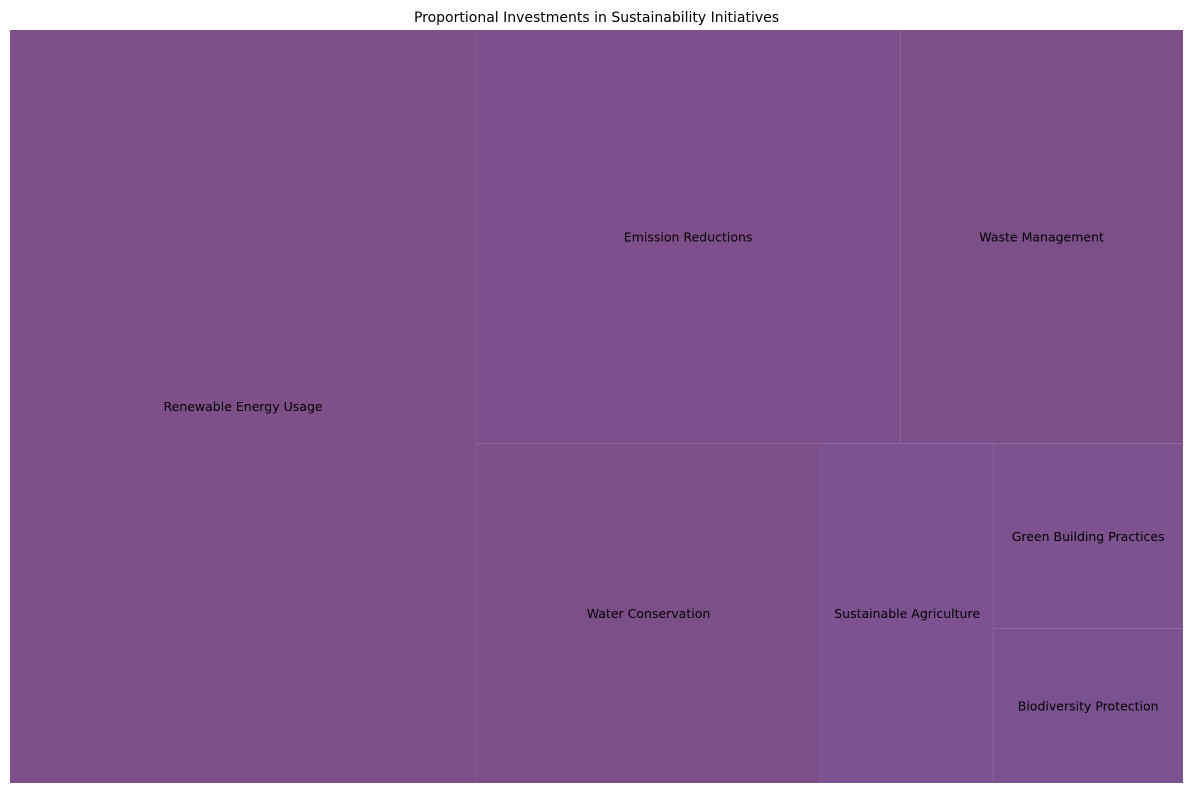  I want to click on tile-label-sustainable-agriculture: Sustainable Agriculture, so click(907, 613).